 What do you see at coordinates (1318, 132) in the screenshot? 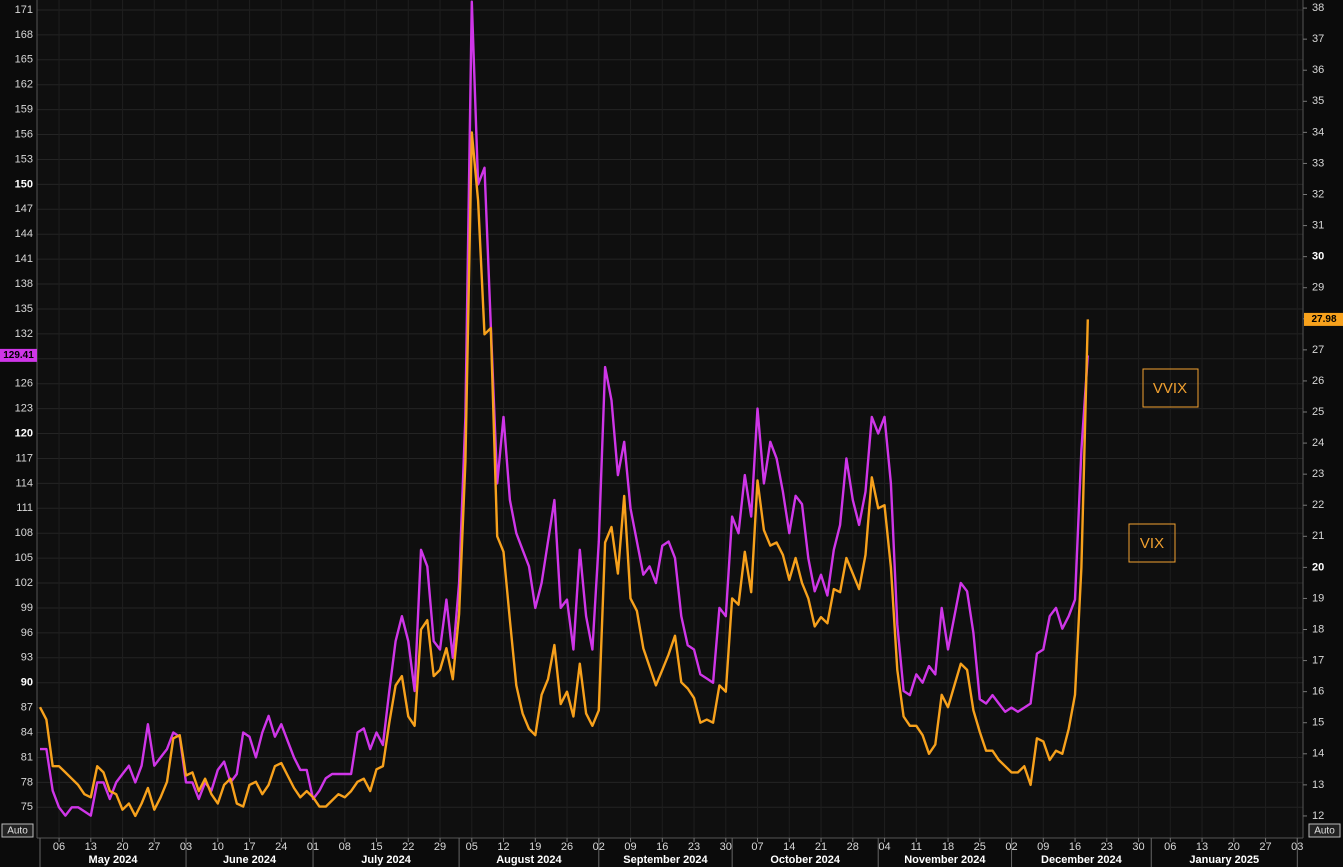
I see `y2-tick-label: 34` at bounding box center [1318, 132].